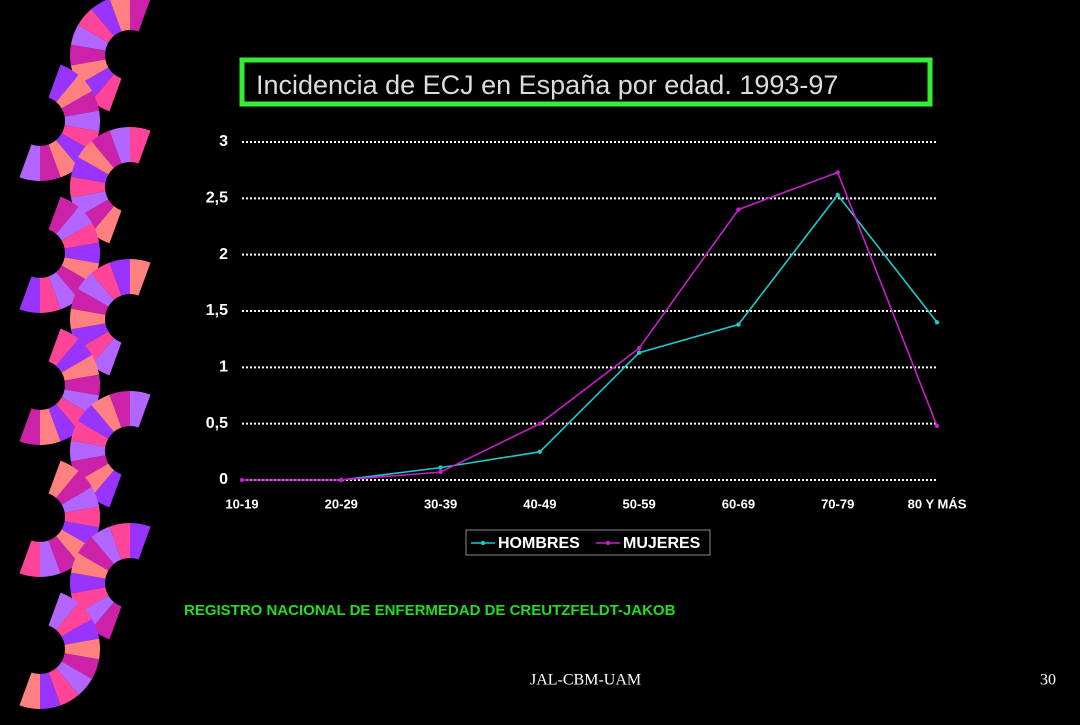 The height and width of the screenshot is (725, 1080). What do you see at coordinates (937, 503) in the screenshot?
I see `x-tick-label: 80 Y MÁS` at bounding box center [937, 503].